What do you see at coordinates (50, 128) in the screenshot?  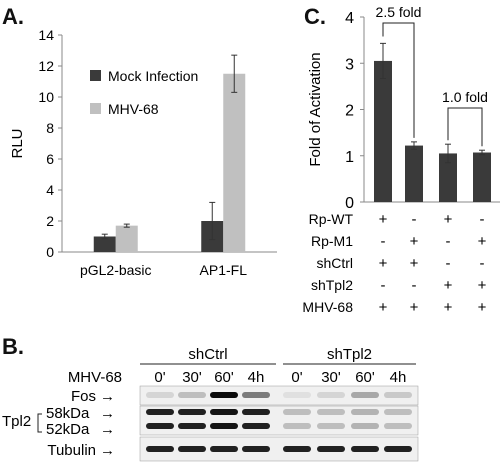 I see `a-y-tick-label: 8` at bounding box center [50, 128].